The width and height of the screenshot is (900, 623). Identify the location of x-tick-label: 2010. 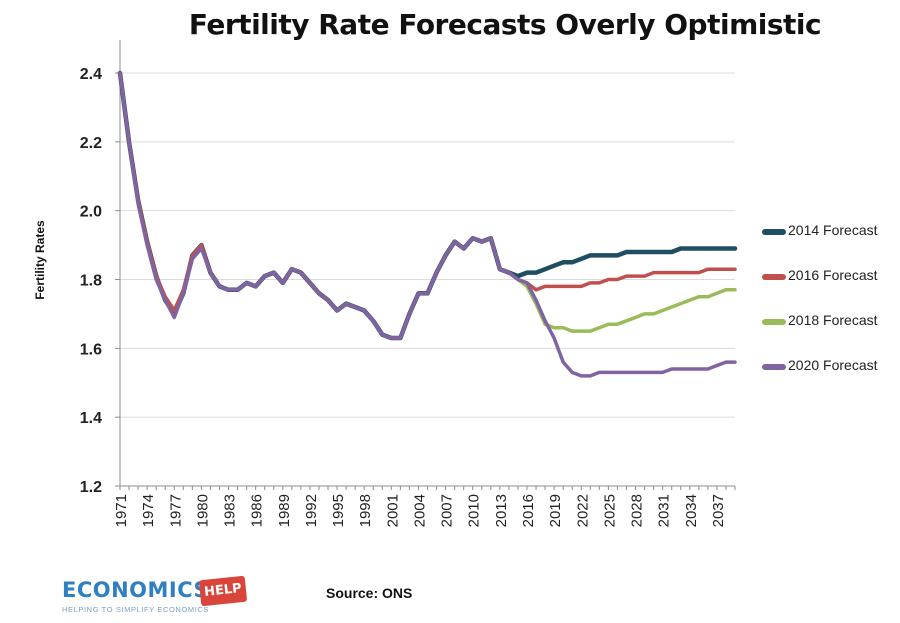
(474, 510).